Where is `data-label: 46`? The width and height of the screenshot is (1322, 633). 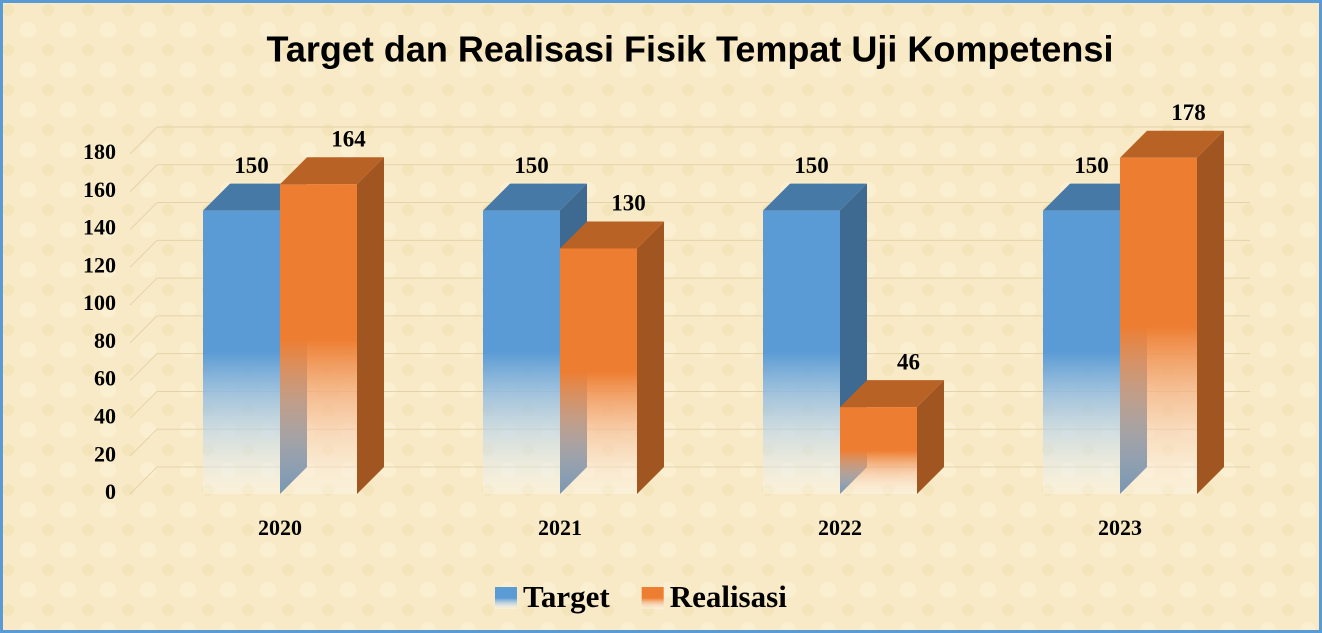
data-label: 46 is located at coordinates (908, 361).